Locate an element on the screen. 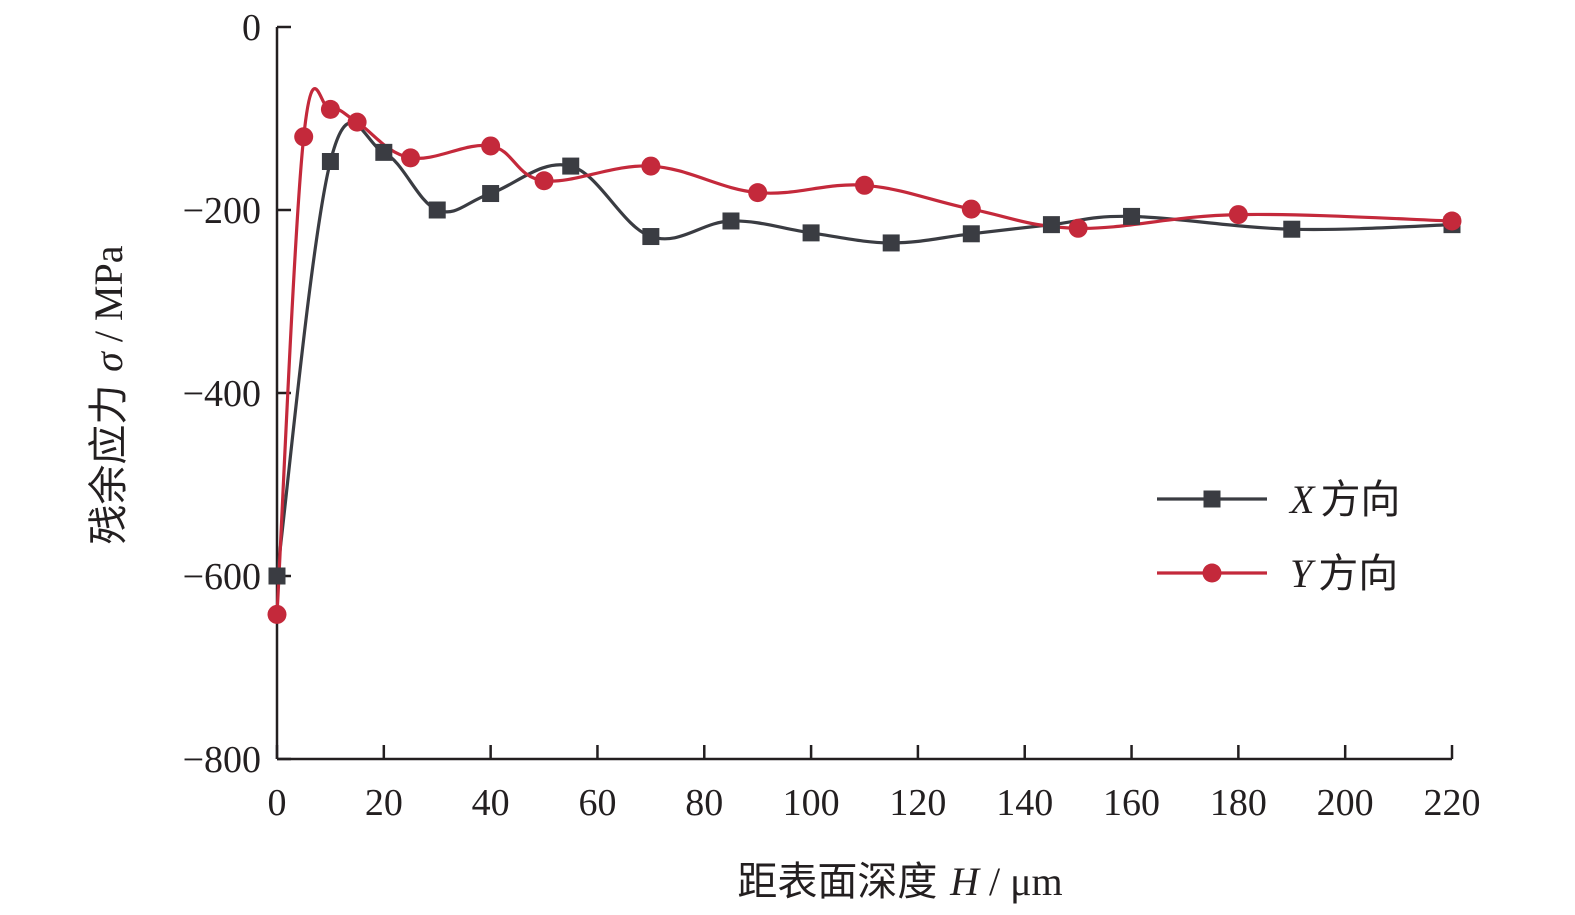 This screenshot has height=915, width=1575. legend-marker-square is located at coordinates (1212, 499).